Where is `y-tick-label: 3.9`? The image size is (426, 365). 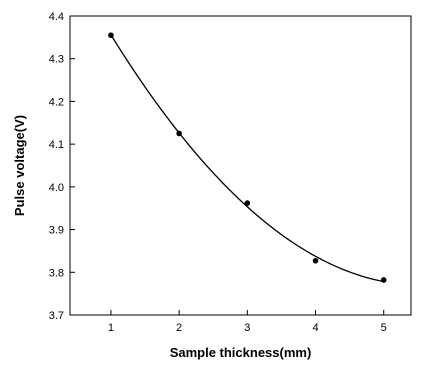 y-tick-label: 3.9 is located at coordinates (56, 231).